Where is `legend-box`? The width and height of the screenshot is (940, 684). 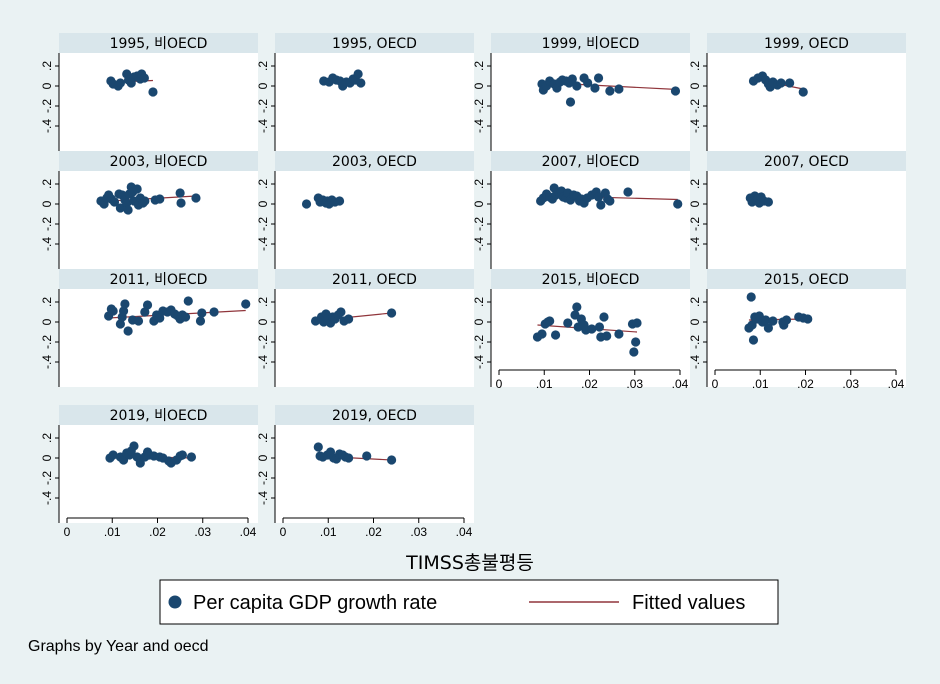 legend-box is located at coordinates (469, 602).